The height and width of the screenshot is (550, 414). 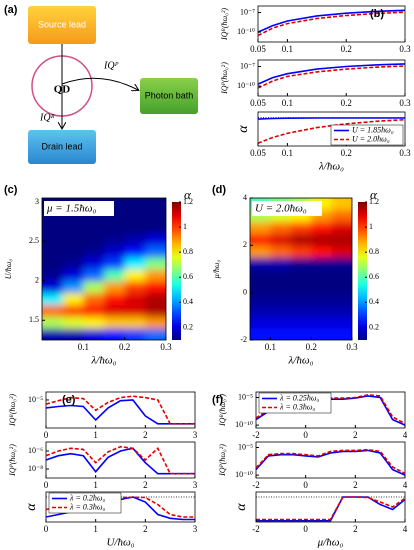 I want to click on x-axis-label: λ/ħω₀, so click(x=104, y=361).